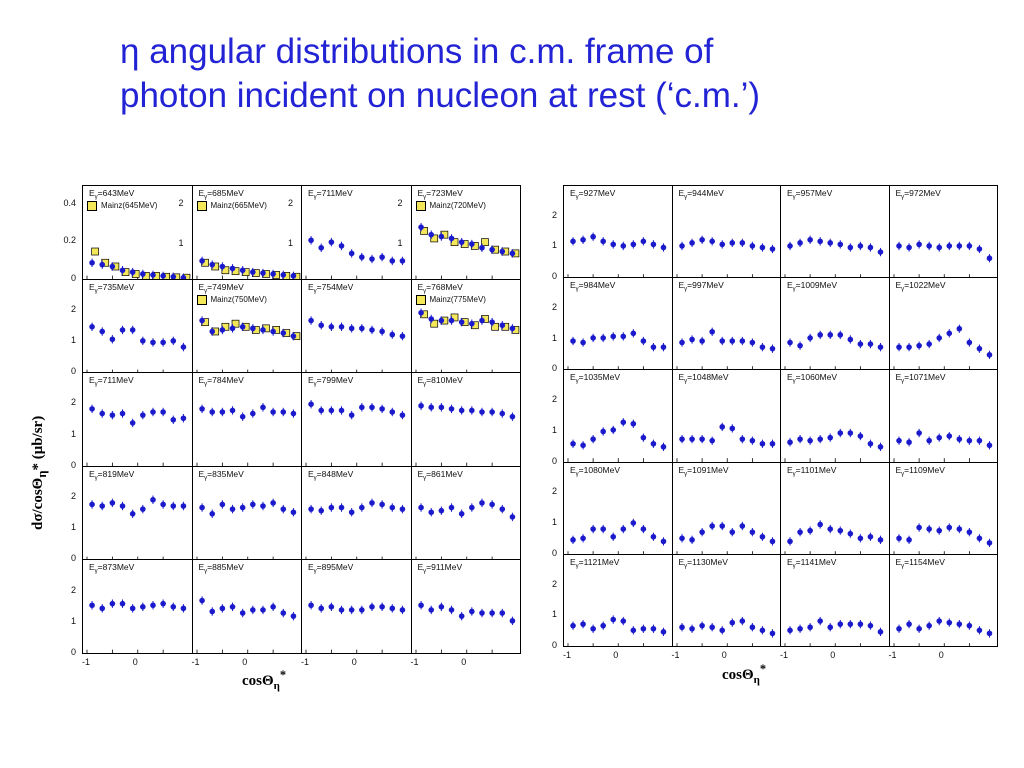 The width and height of the screenshot is (1024, 768). I want to click on panel-energy-label: Eγ=1009MeV, so click(812, 286).